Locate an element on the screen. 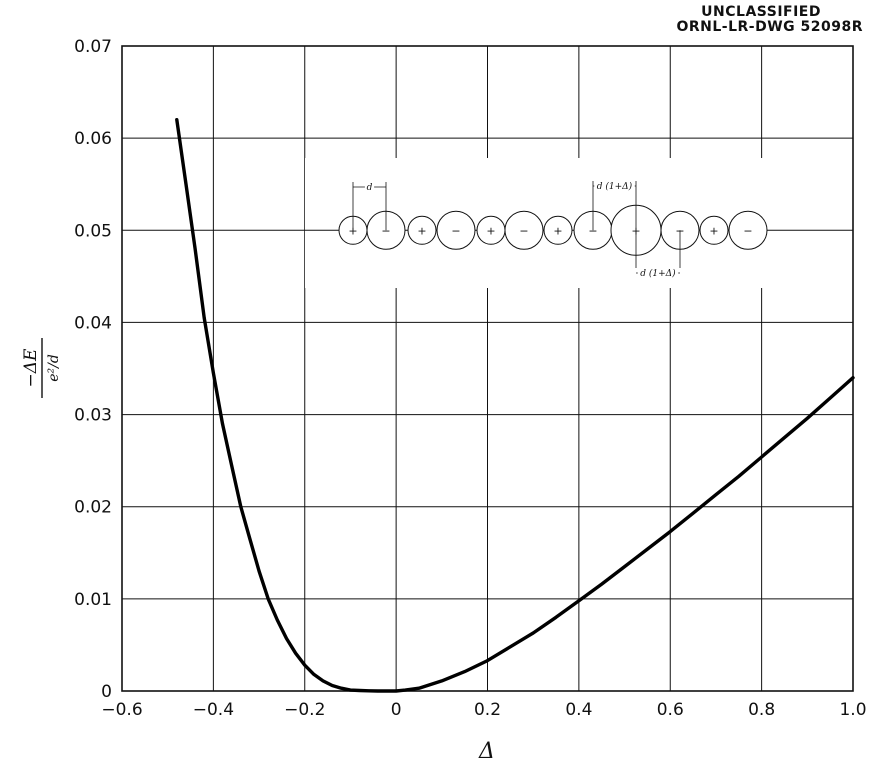 The width and height of the screenshot is (871, 763). dimension-label: d is located at coordinates (370, 188).